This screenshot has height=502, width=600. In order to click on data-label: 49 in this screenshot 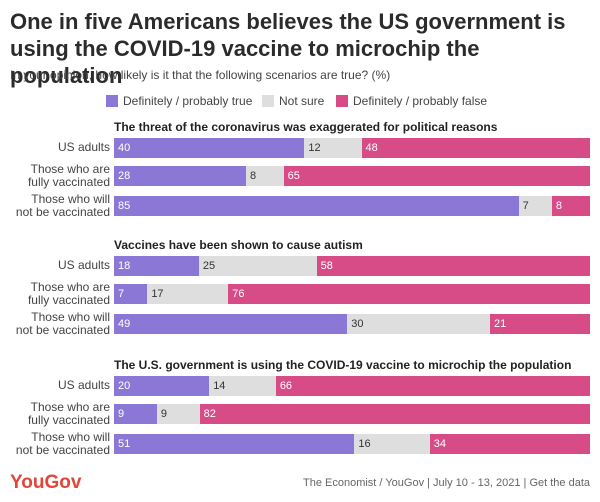, I will do `click(124, 324)`.